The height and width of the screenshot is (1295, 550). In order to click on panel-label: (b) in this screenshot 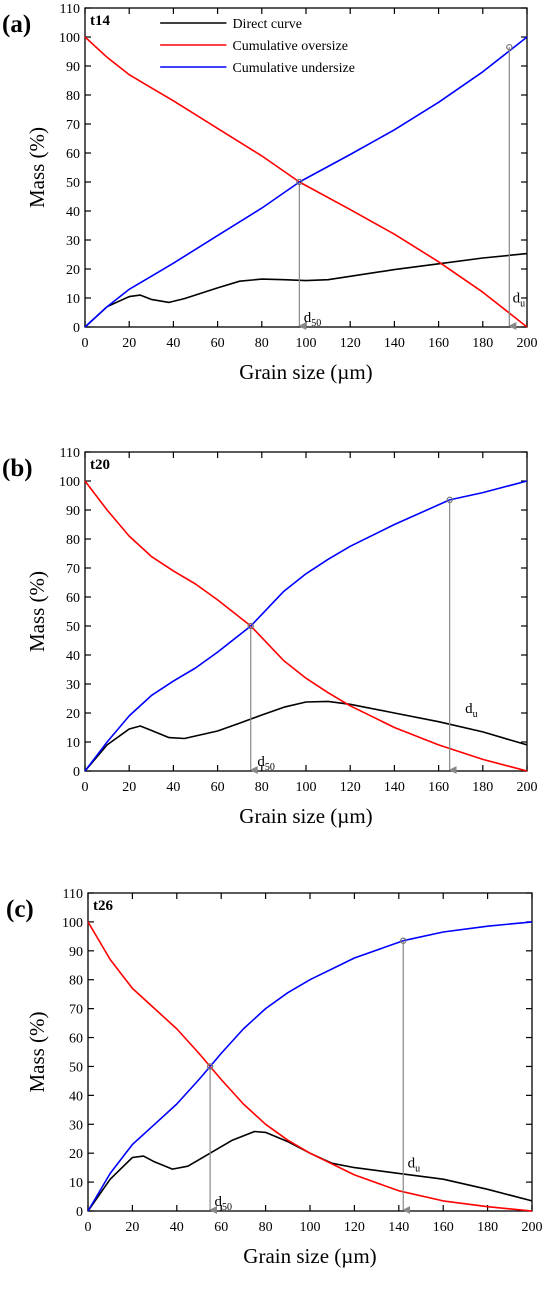, I will do `click(17, 468)`.